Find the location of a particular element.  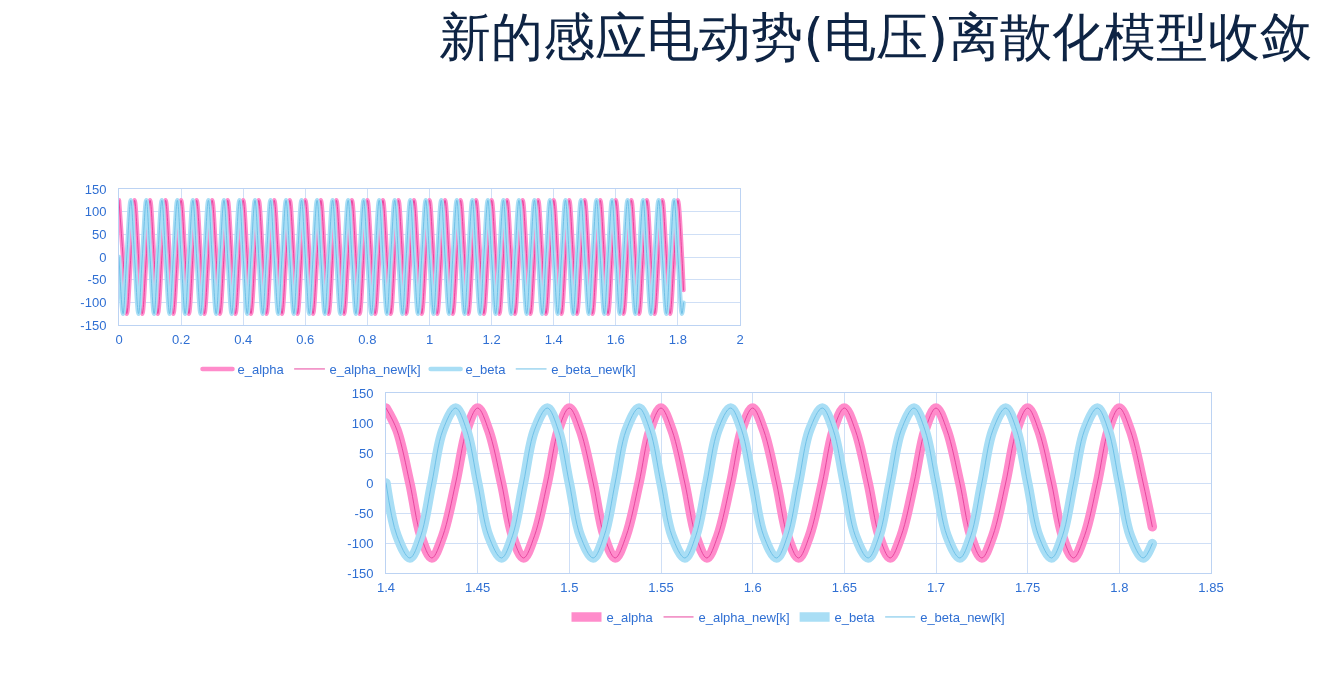

x-tick-label: 1.65 is located at coordinates (844, 587).